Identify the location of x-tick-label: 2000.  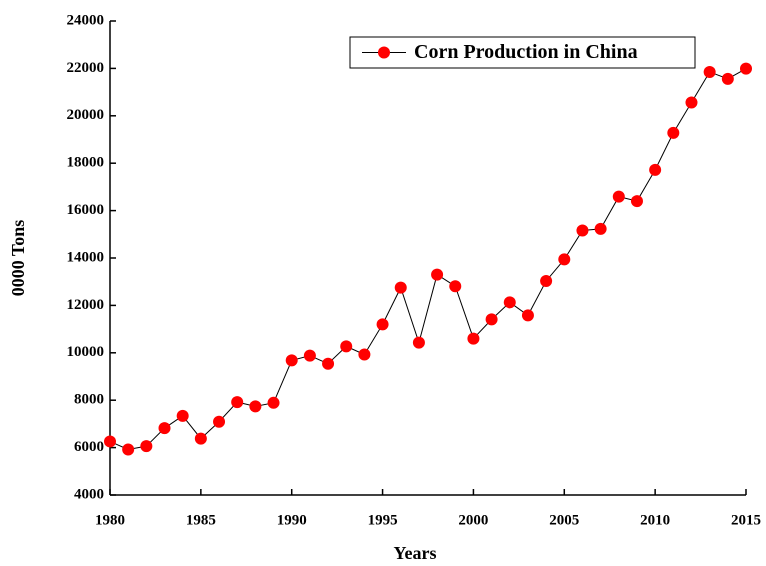
(473, 520).